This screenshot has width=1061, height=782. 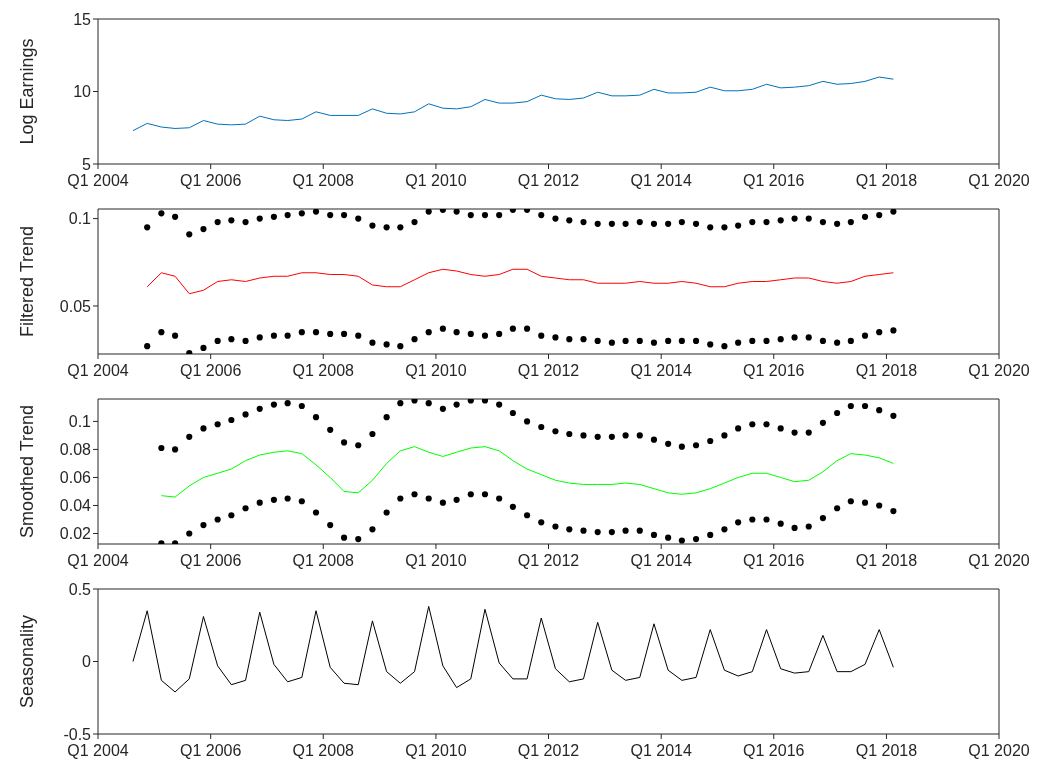 What do you see at coordinates (75, 306) in the screenshot?
I see `y-tick-label: 0.05` at bounding box center [75, 306].